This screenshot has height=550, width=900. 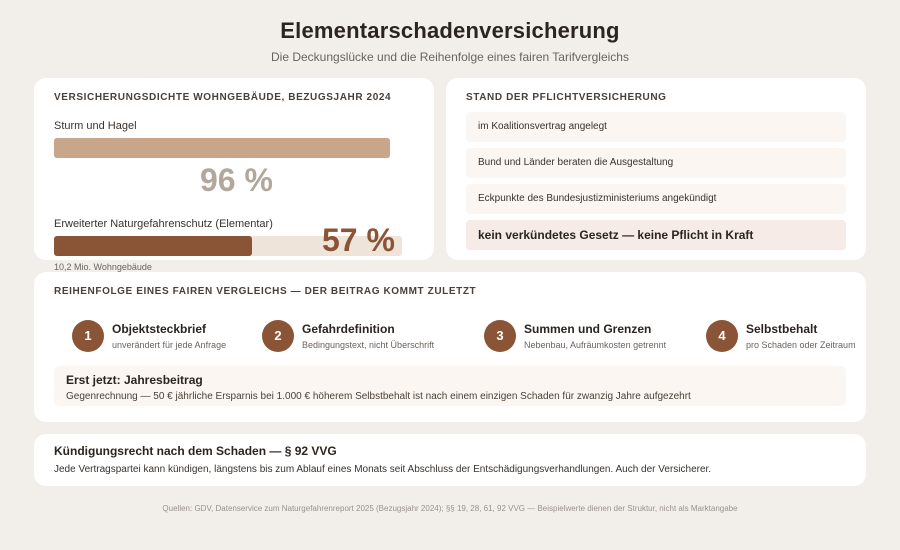 I want to click on step-subtitle: Bedingungstext, nicht Überschrift, so click(x=368, y=345).